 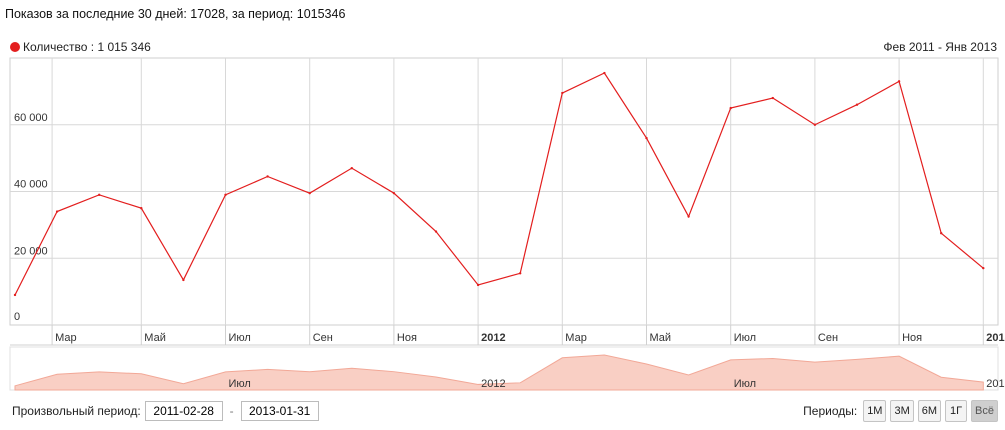 I want to click on chart-legend: Количество : 1 015 346, so click(x=80, y=47).